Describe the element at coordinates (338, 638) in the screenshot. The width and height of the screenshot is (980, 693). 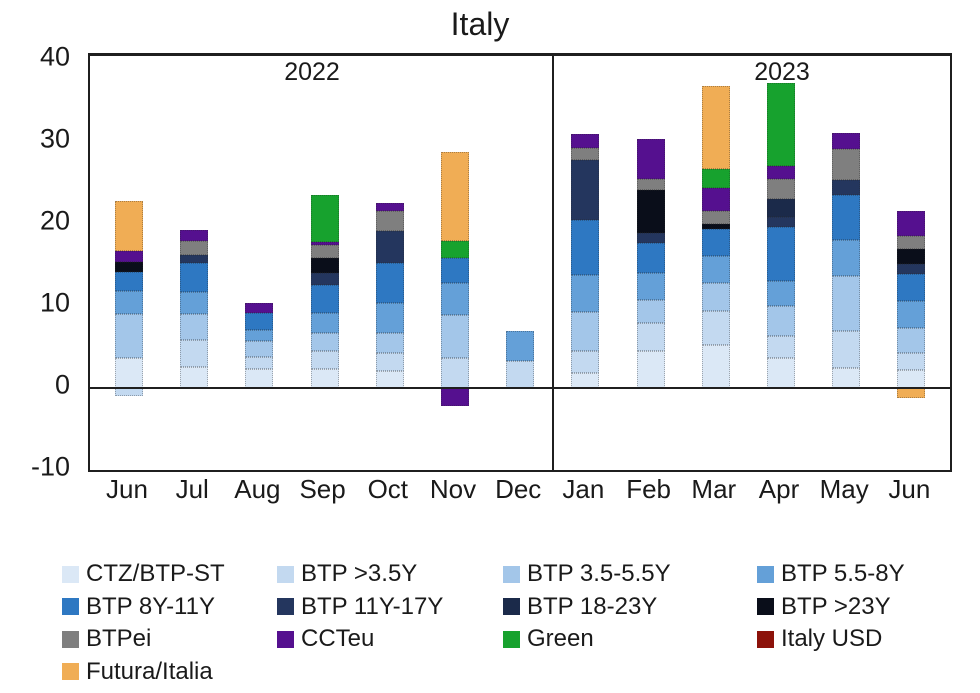
I see `legend-label: CCTeu` at that location.